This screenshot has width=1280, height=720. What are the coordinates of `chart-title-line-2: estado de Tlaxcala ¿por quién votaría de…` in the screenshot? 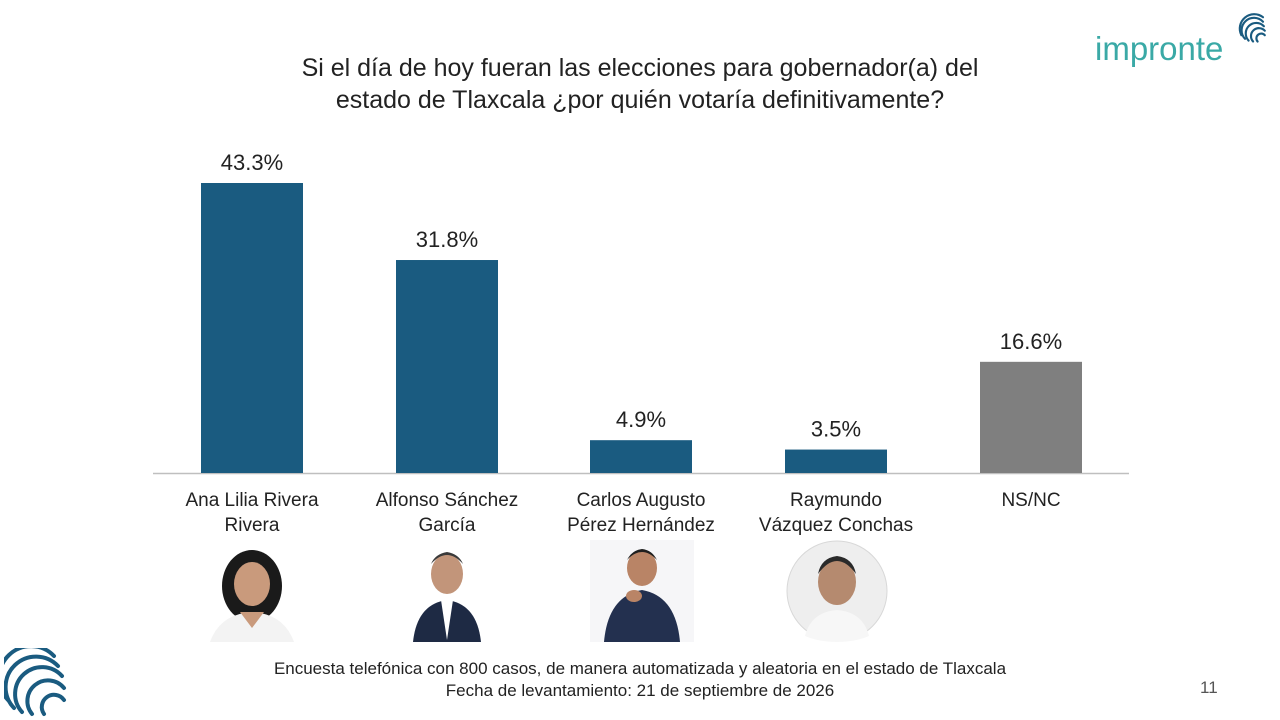 It's located at (640, 100).